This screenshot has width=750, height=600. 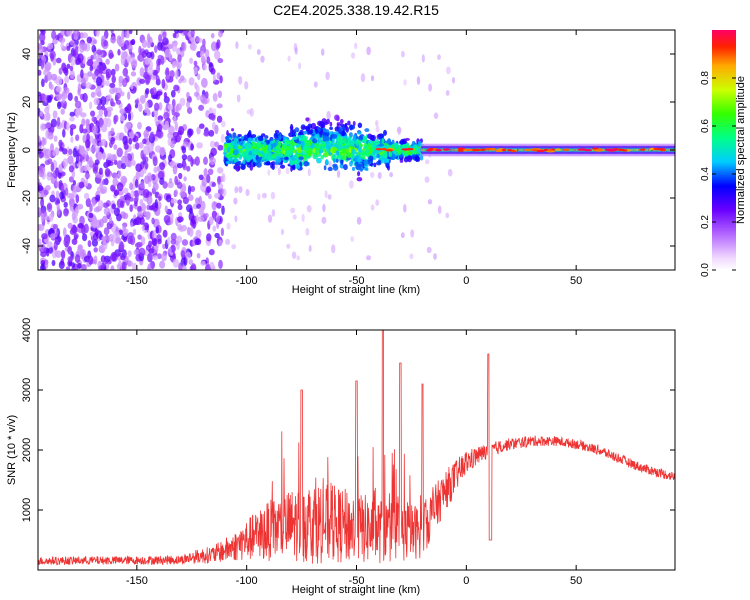 What do you see at coordinates (576, 281) in the screenshot?
I see `spectrogram-xtick-label: 50` at bounding box center [576, 281].